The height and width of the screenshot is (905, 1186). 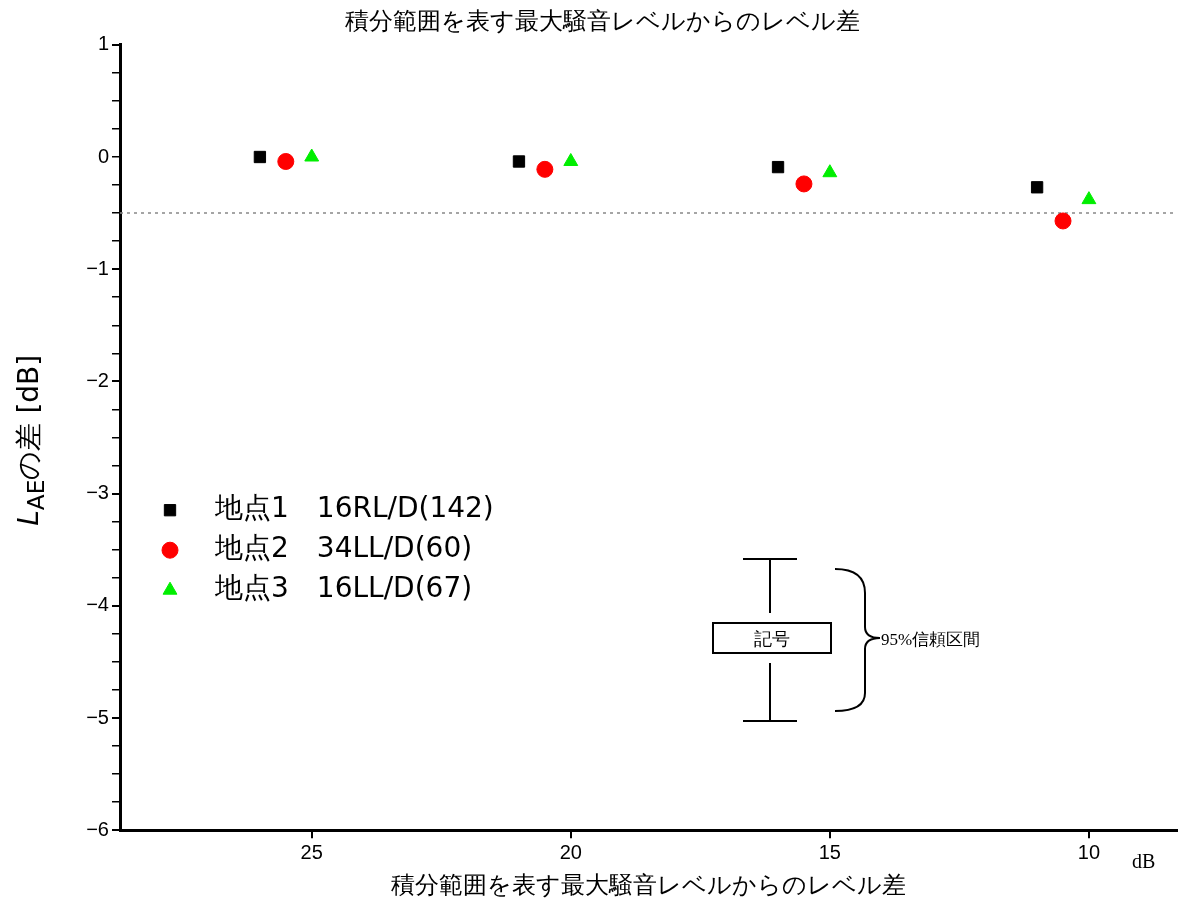 I want to click on legend-label: 地点2 34LL/D(60), so click(x=343, y=548).